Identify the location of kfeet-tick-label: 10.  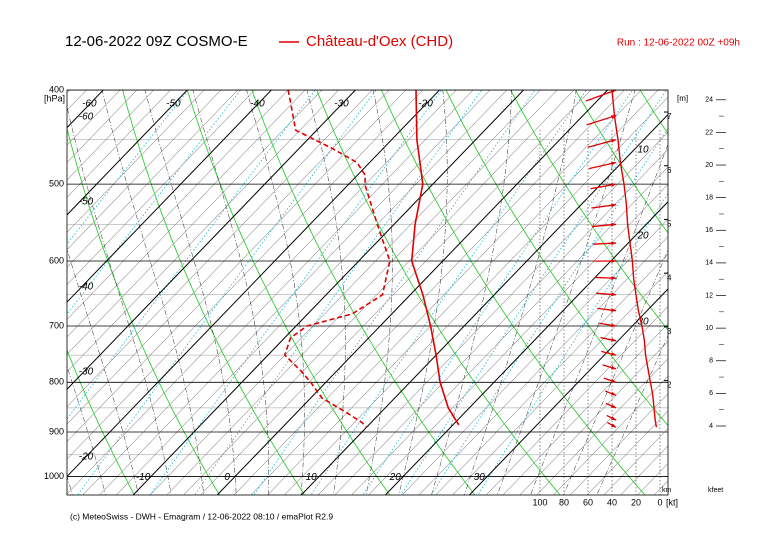
(709, 328).